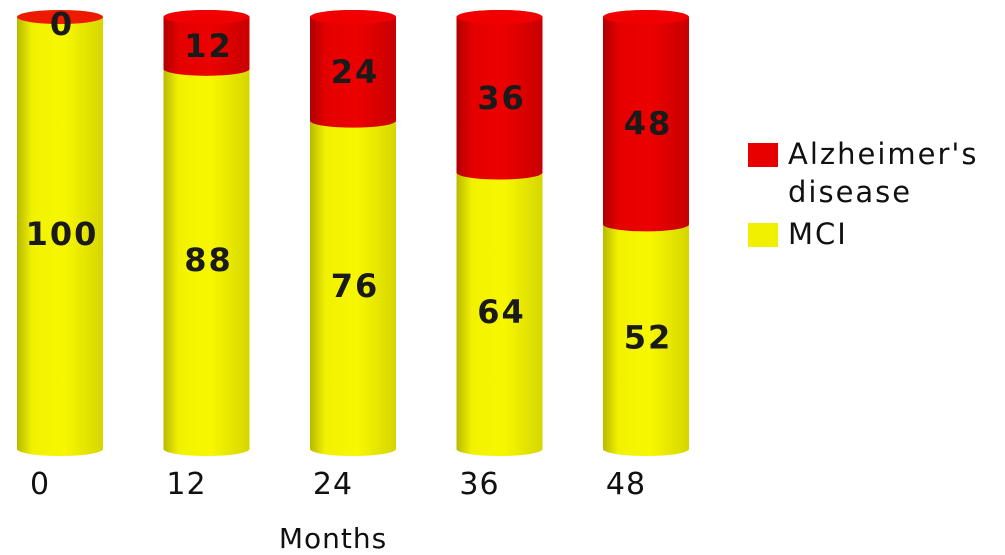 This screenshot has width=1005, height=555. What do you see at coordinates (501, 98) in the screenshot?
I see `value-label-alzheimers-36: 36` at bounding box center [501, 98].